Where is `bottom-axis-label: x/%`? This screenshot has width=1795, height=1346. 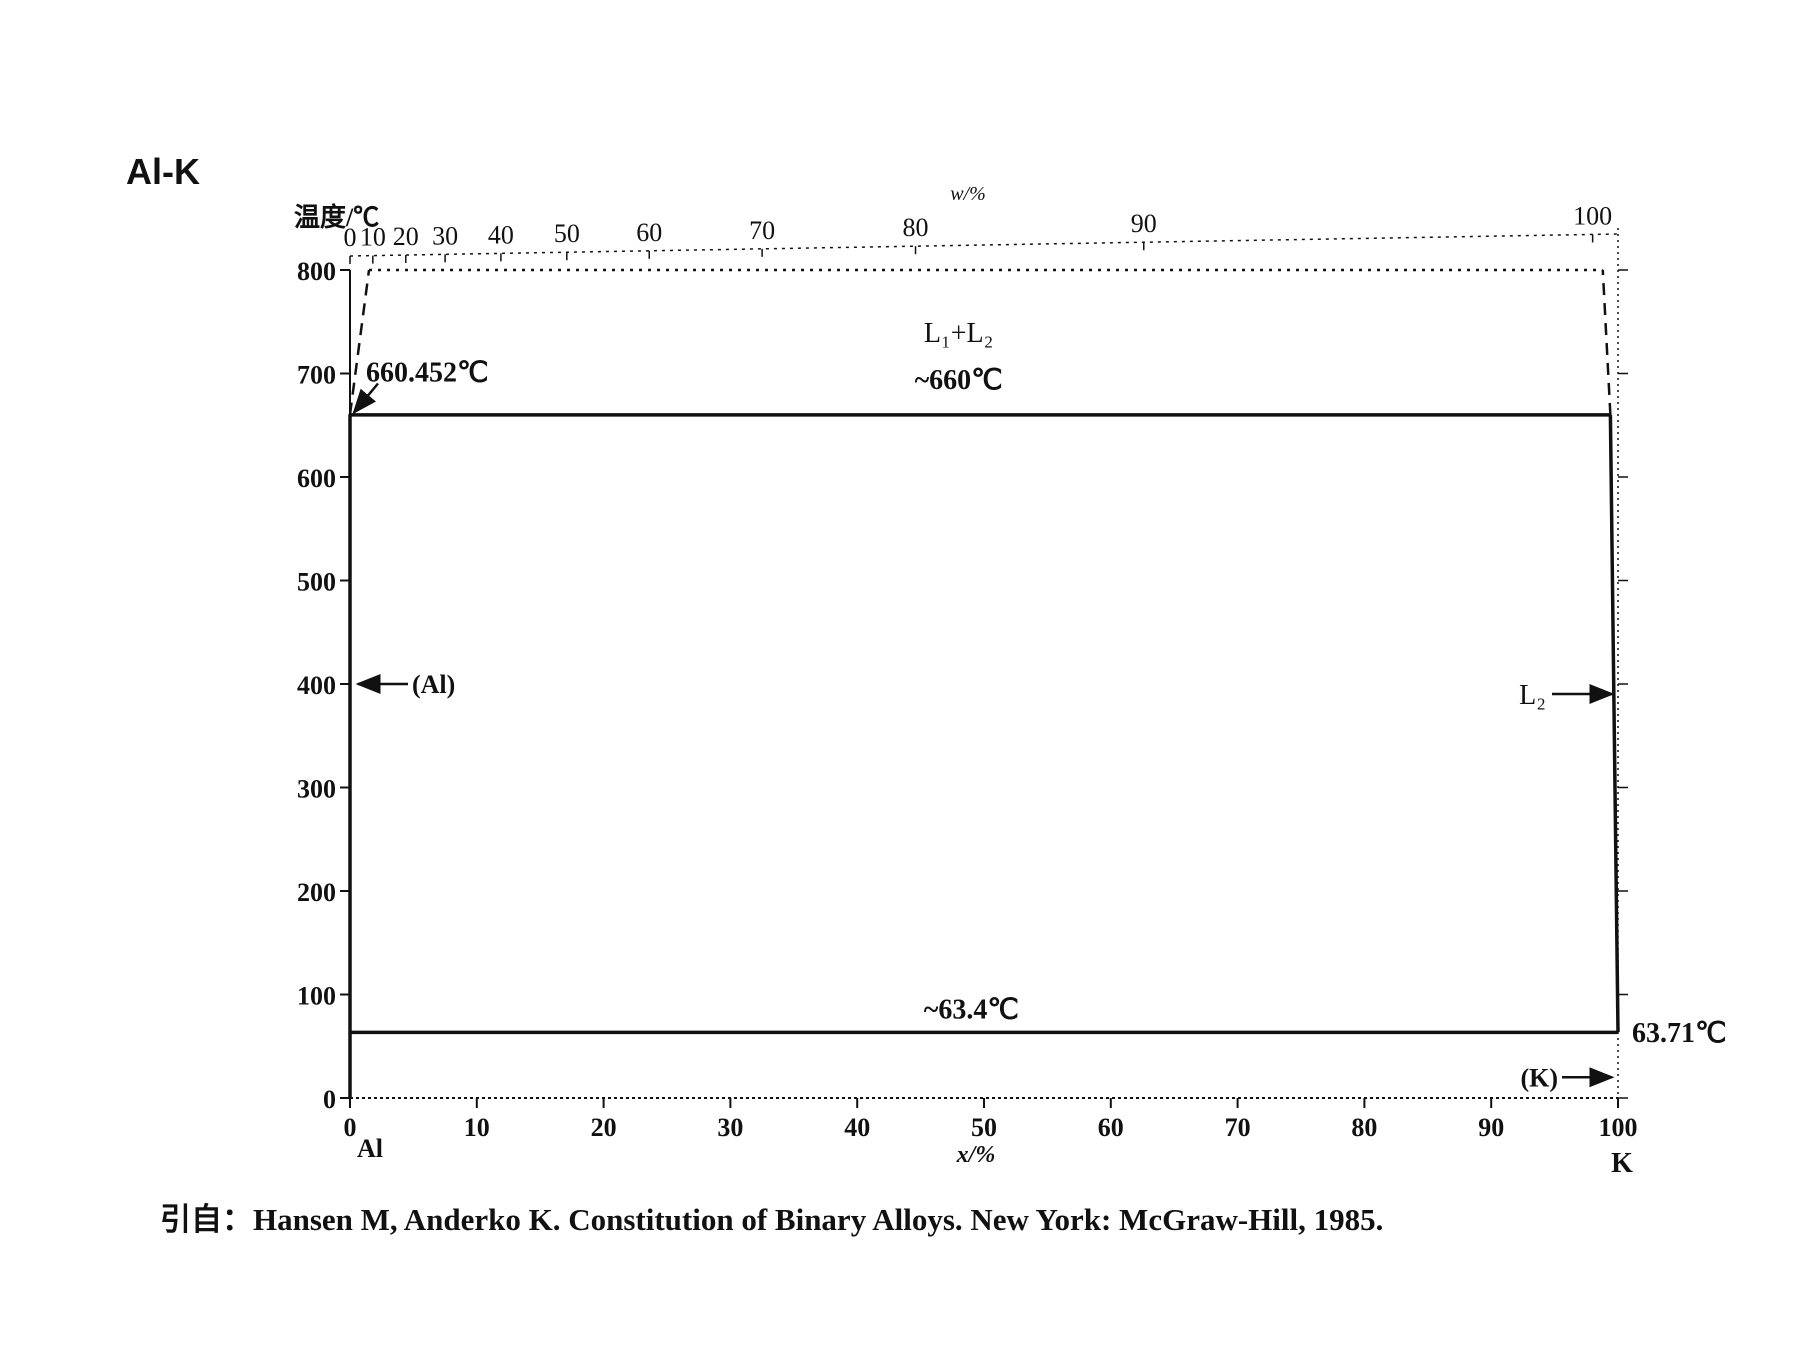
bottom-axis-label: x/% is located at coordinates (976, 1155).